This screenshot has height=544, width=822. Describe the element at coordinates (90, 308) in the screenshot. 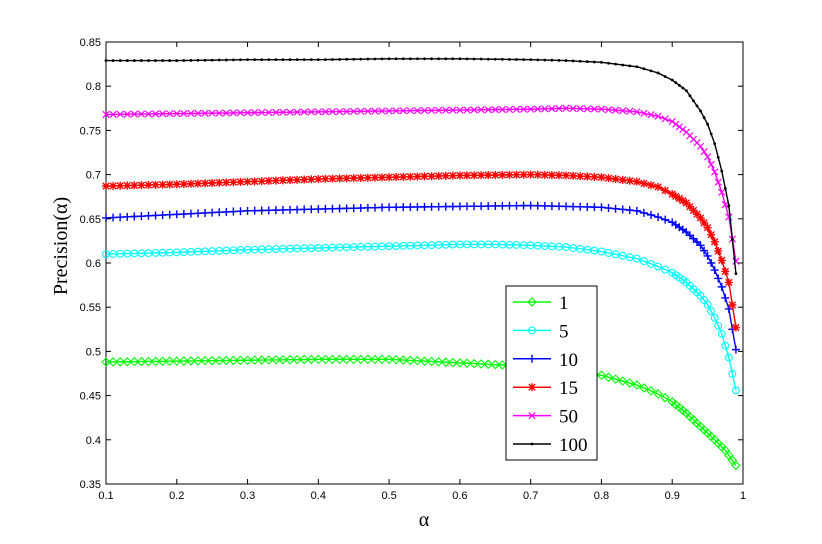

I see `y-tick-label: 0.55` at that location.